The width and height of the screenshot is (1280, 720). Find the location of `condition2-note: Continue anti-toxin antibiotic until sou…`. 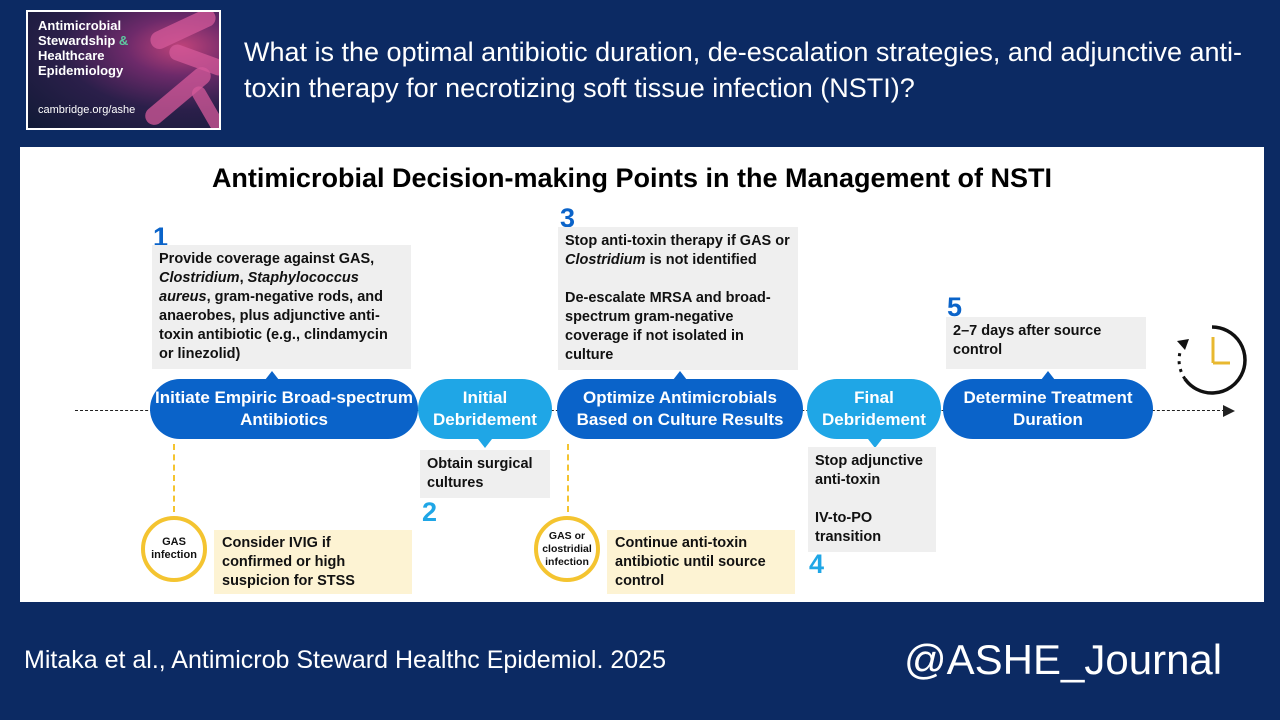

condition2-note: Continue anti-toxin antibiotic until sou… is located at coordinates (701, 562).